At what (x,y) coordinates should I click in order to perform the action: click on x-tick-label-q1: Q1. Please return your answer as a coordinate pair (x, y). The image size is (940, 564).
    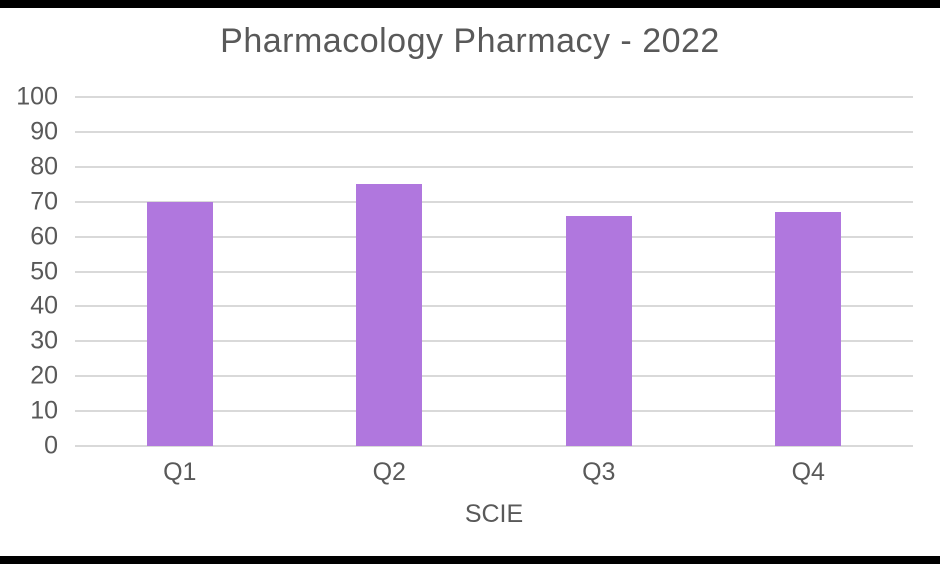
    Looking at the image, I should click on (180, 472).